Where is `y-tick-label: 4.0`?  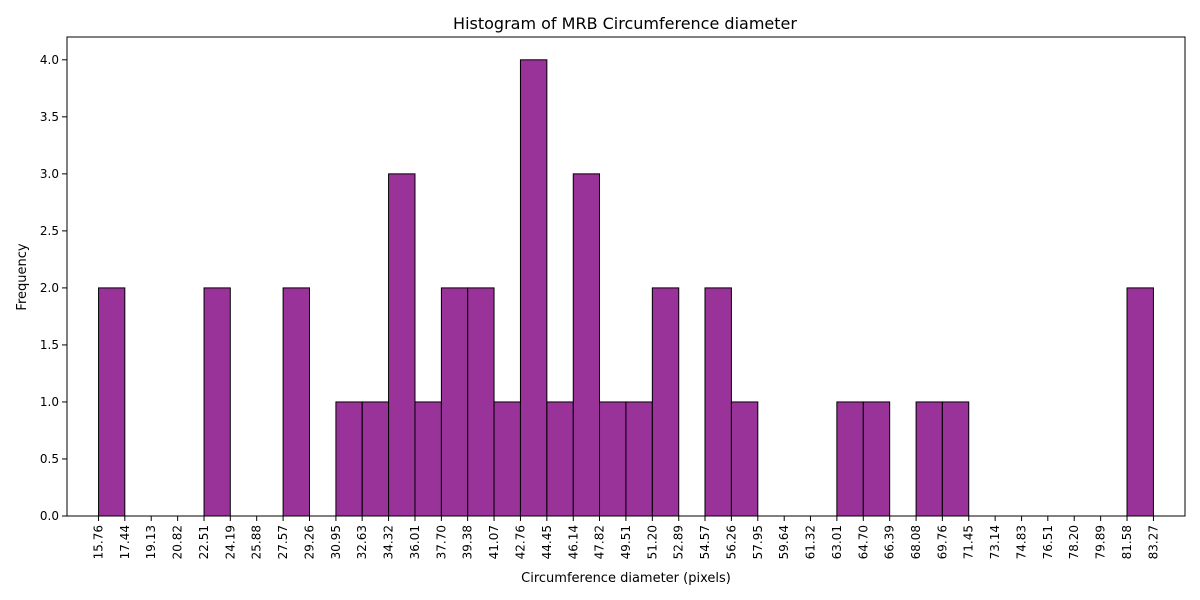 y-tick-label: 4.0 is located at coordinates (49, 60).